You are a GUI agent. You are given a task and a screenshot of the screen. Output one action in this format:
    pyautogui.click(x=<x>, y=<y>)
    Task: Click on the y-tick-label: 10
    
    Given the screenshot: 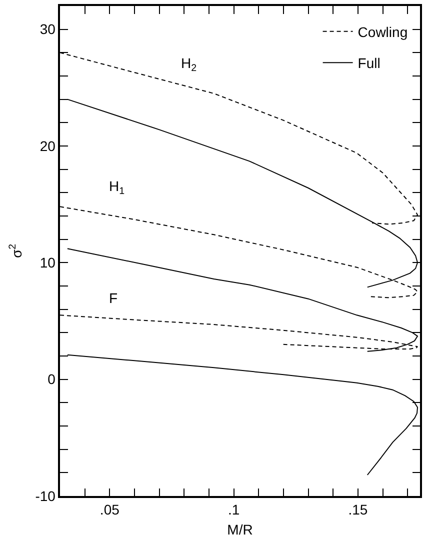 What is the action you would take?
    pyautogui.click(x=48, y=262)
    